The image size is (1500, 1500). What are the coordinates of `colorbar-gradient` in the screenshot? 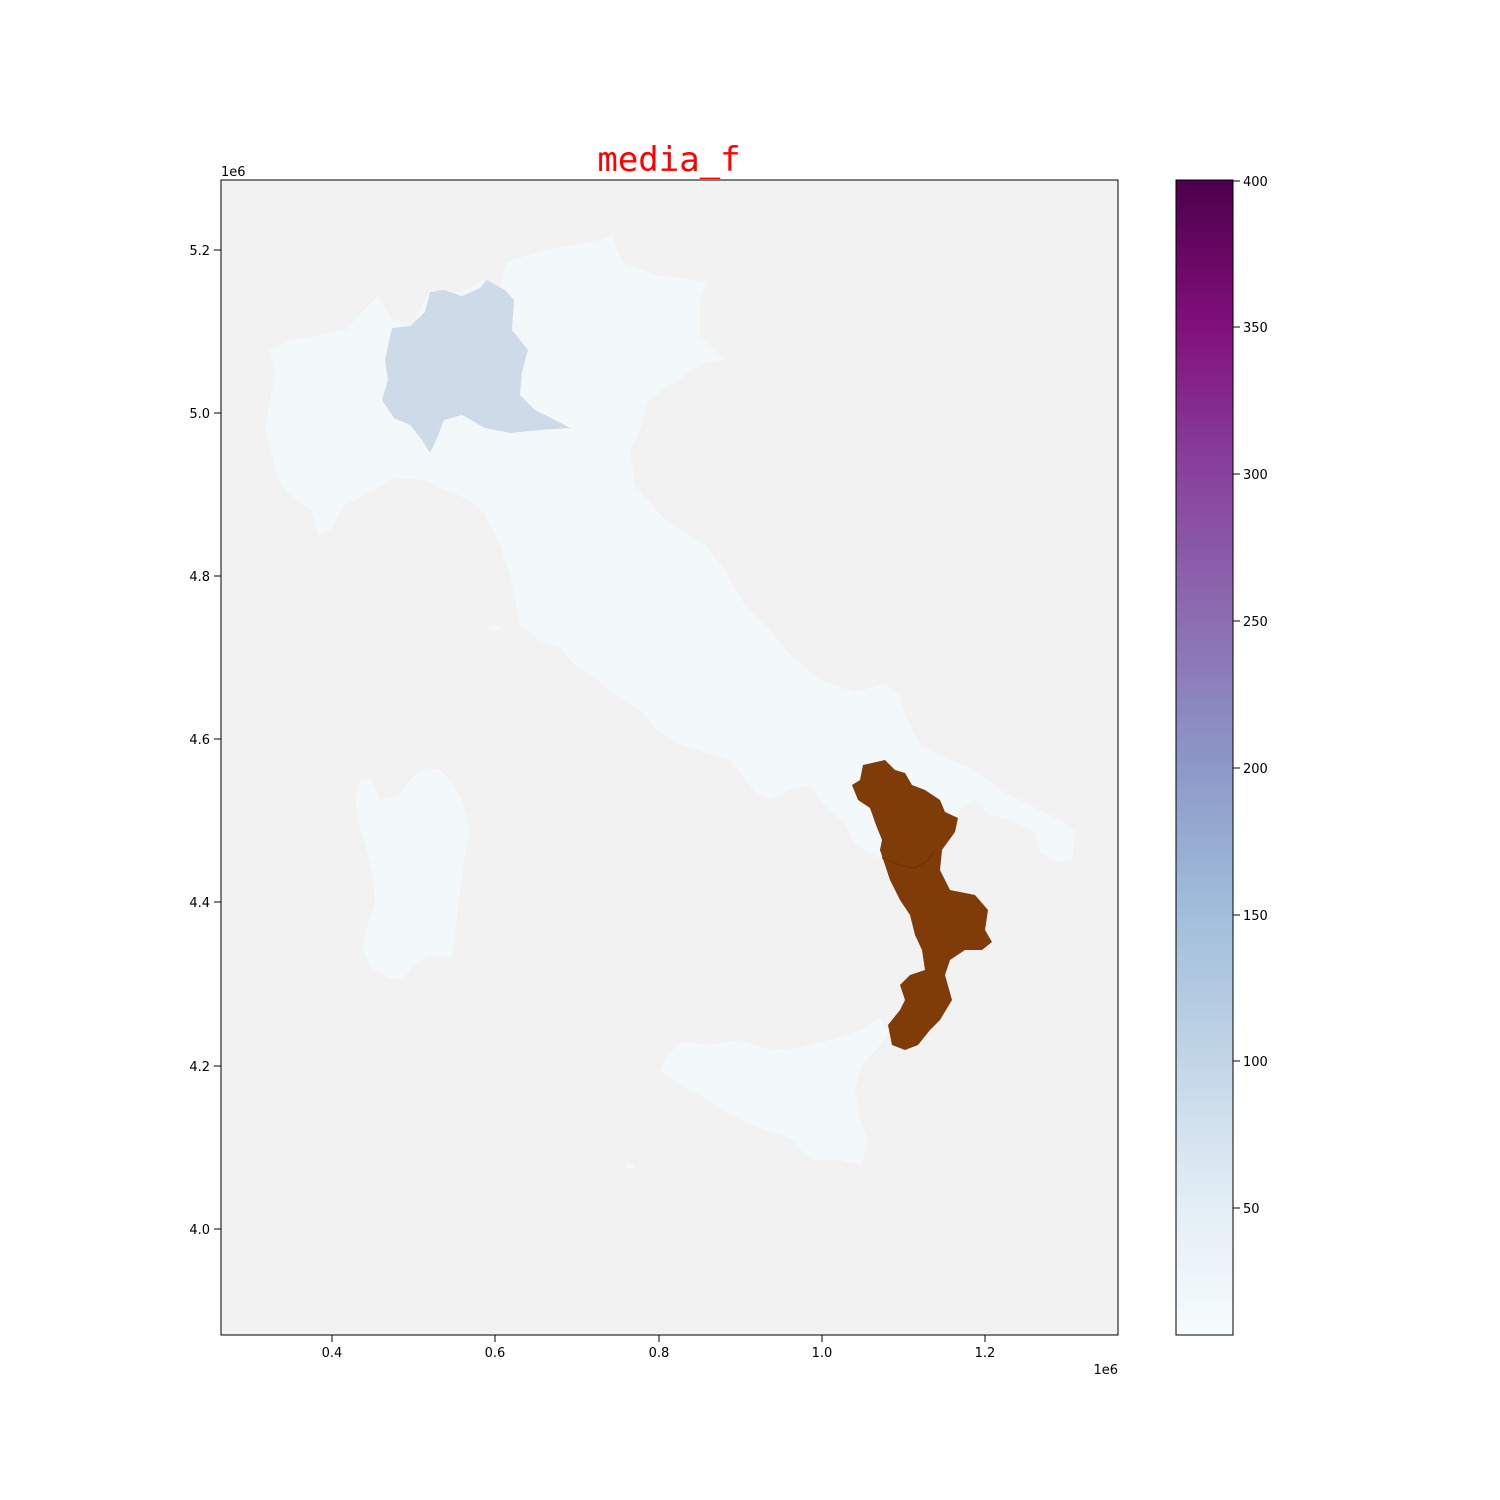 It's located at (1204, 757).